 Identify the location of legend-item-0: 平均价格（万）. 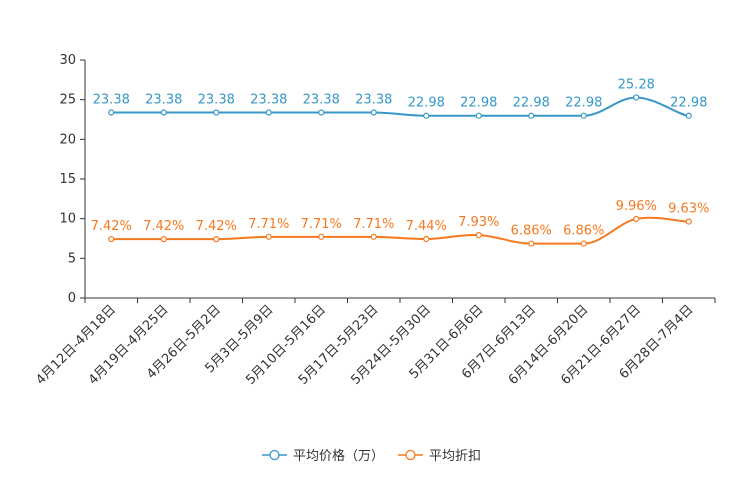
(323, 456).